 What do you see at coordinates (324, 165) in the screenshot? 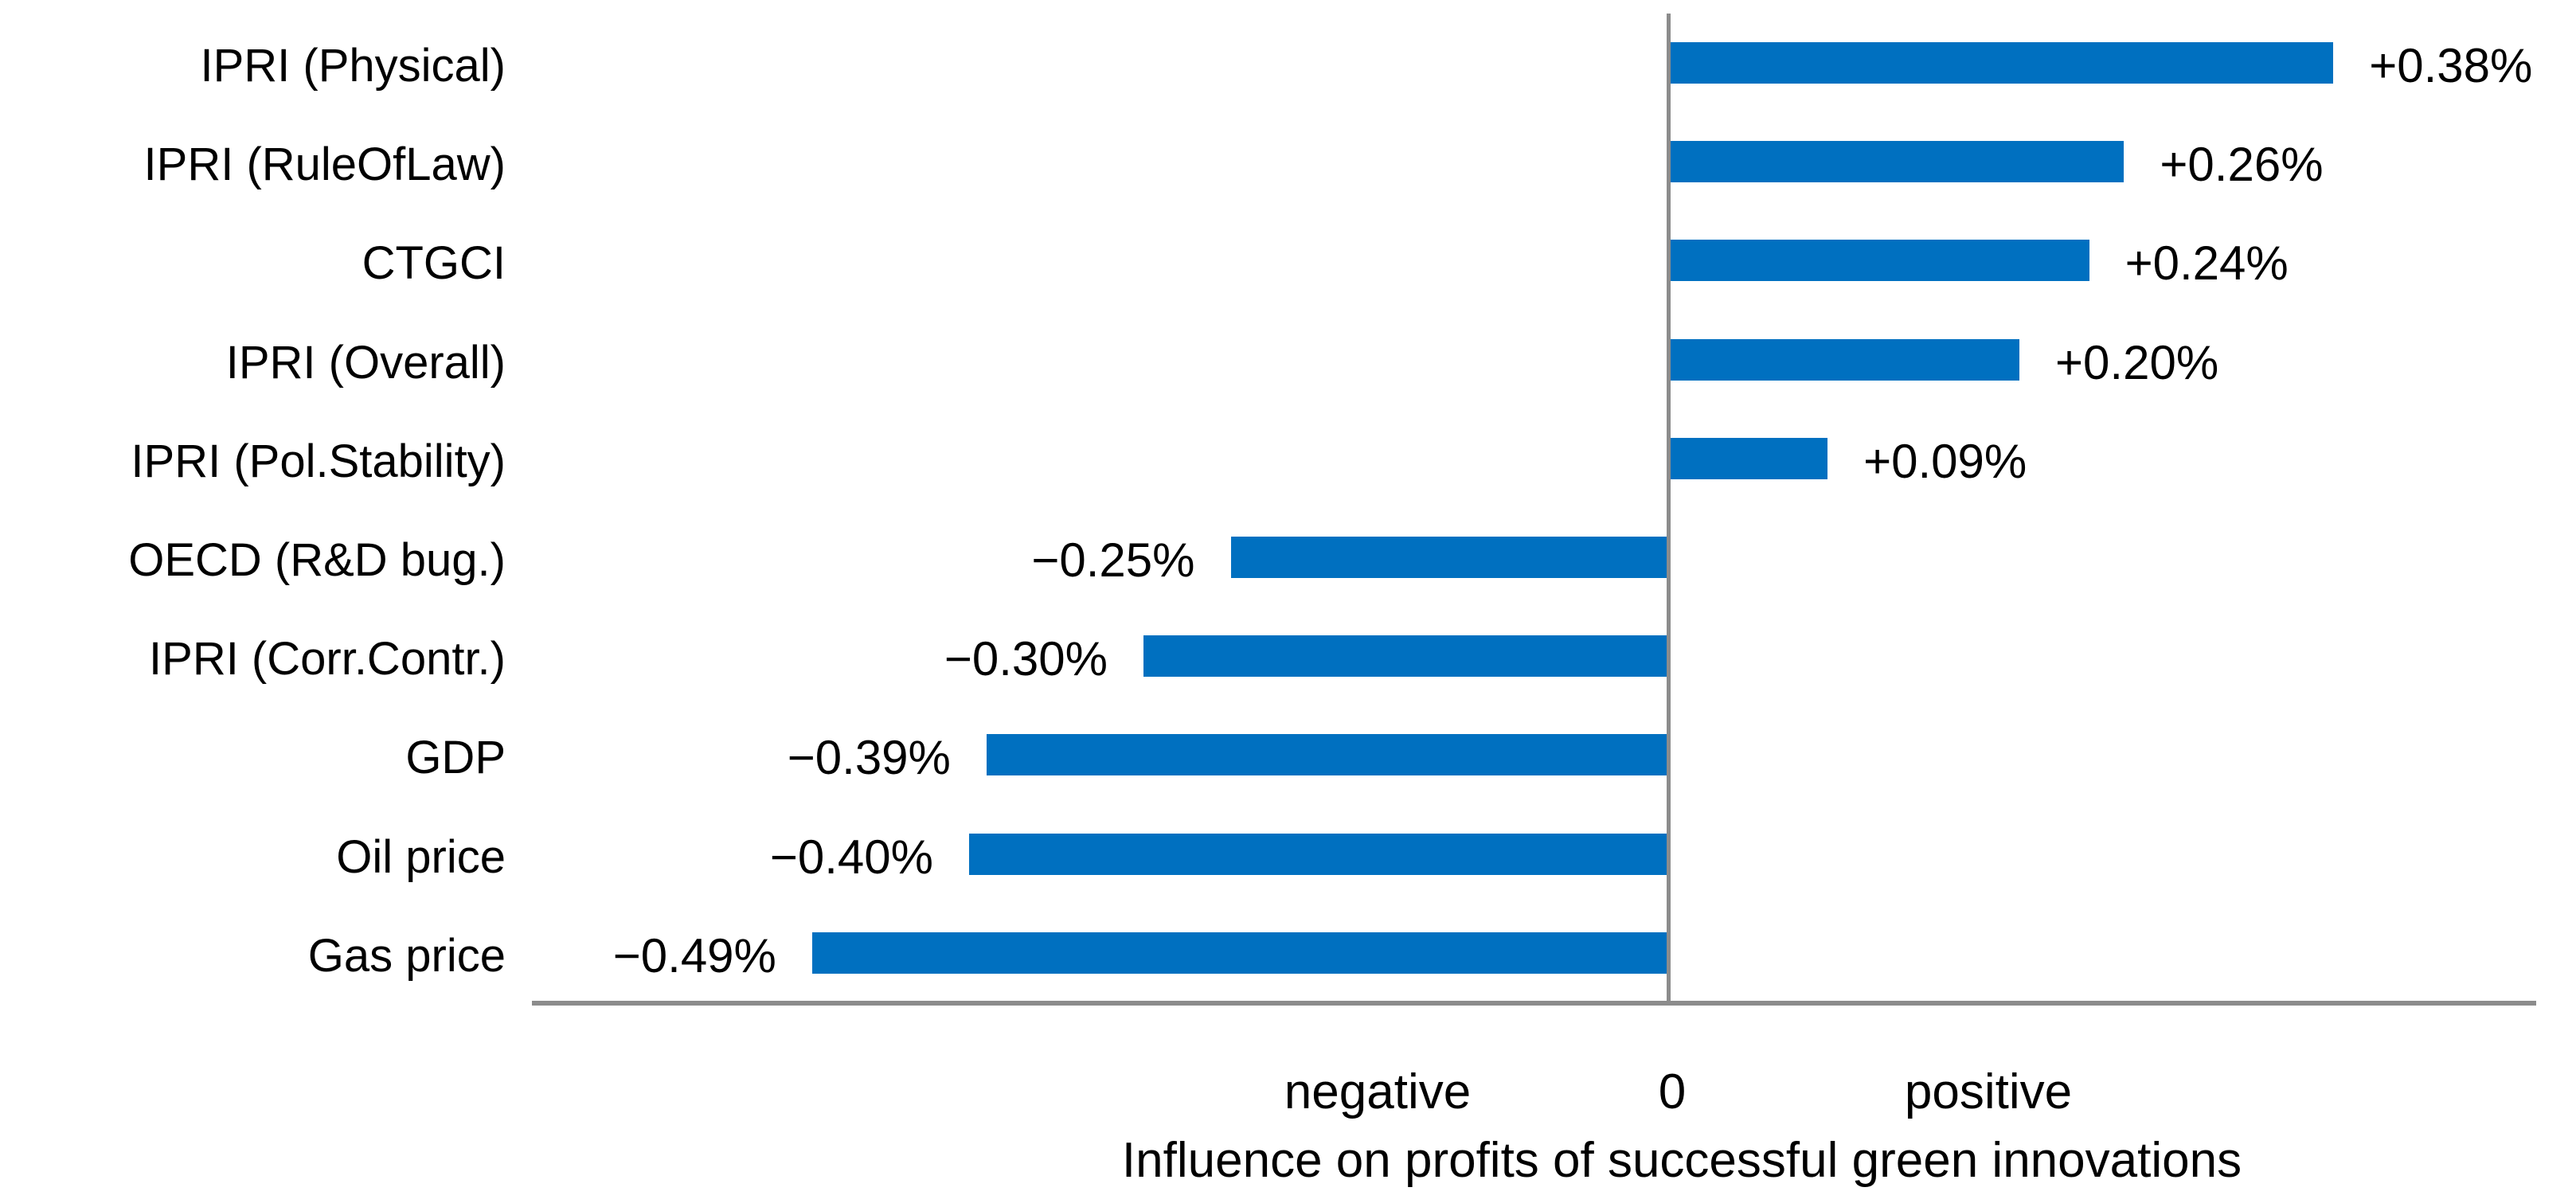
I see `category-label: IPRI (RuleOfLaw)` at bounding box center [324, 165].